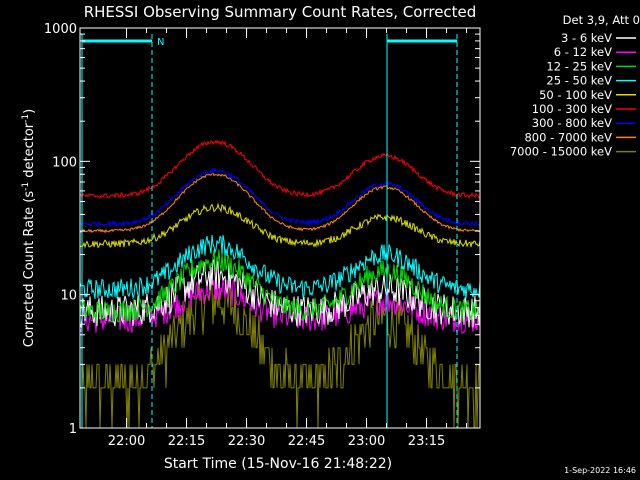 The image size is (640, 480). What do you see at coordinates (561, 152) in the screenshot?
I see `legend-label: 7000 - 15000 keV` at bounding box center [561, 152].